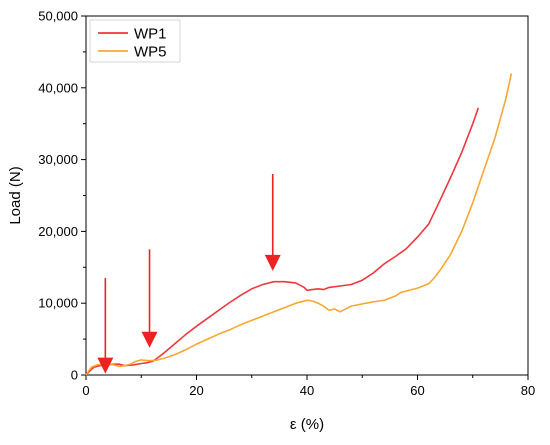 This screenshot has width=550, height=445. Describe the element at coordinates (196, 390) in the screenshot. I see `x-tick-label: 20` at that location.